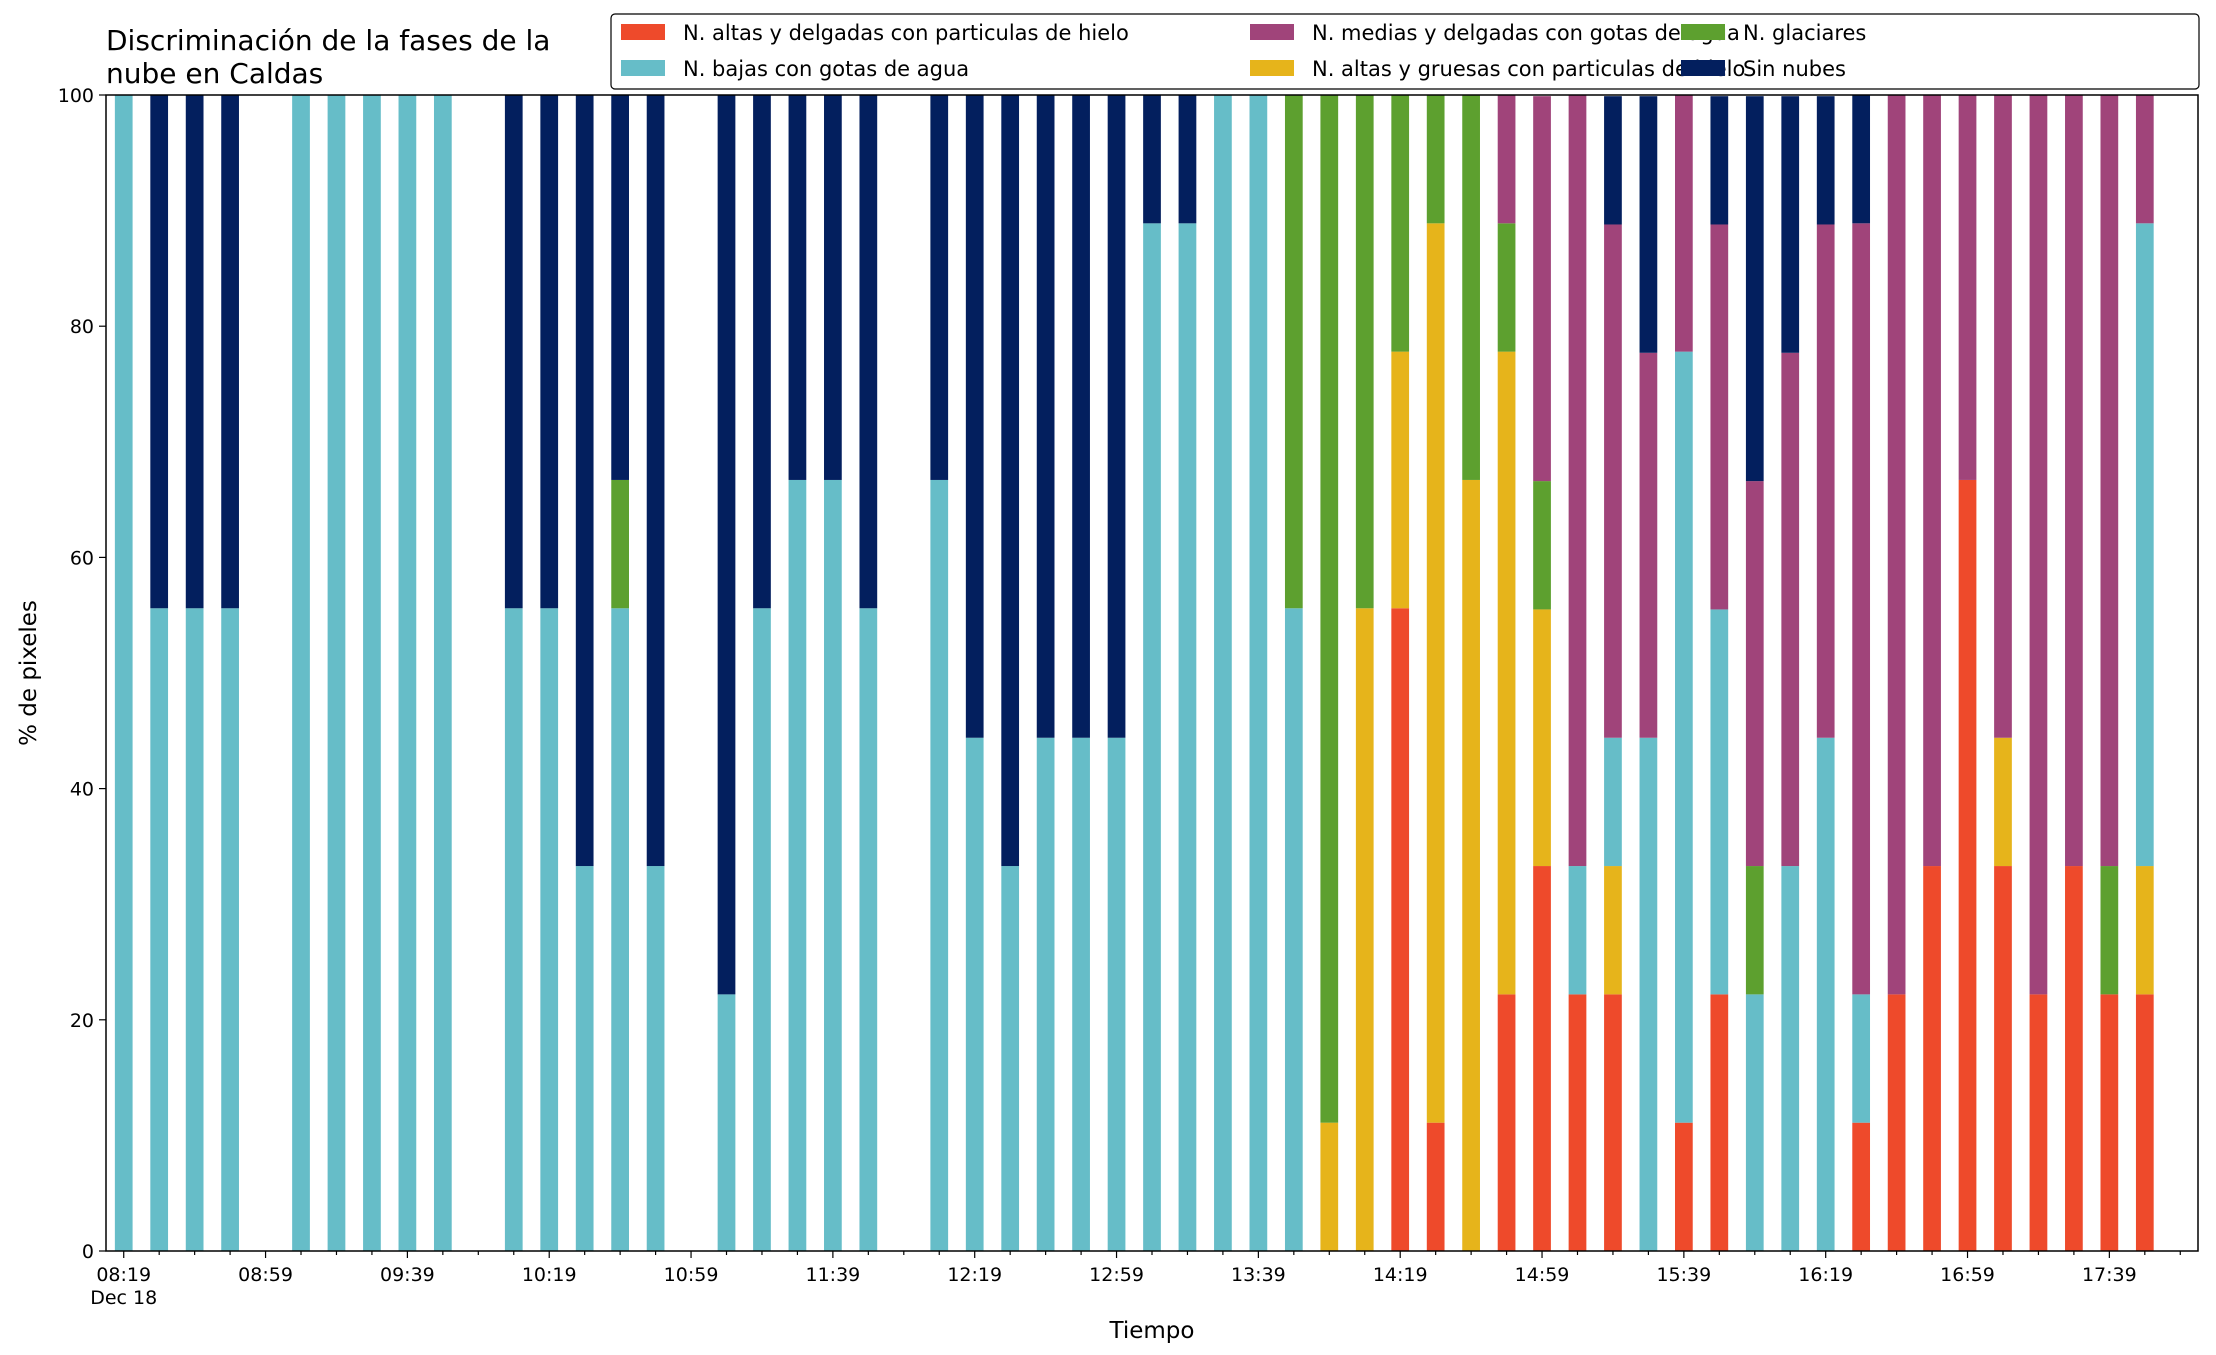 The image size is (2216, 1355). I want to click on x-tick-label: 12:59, so click(1116, 1275).